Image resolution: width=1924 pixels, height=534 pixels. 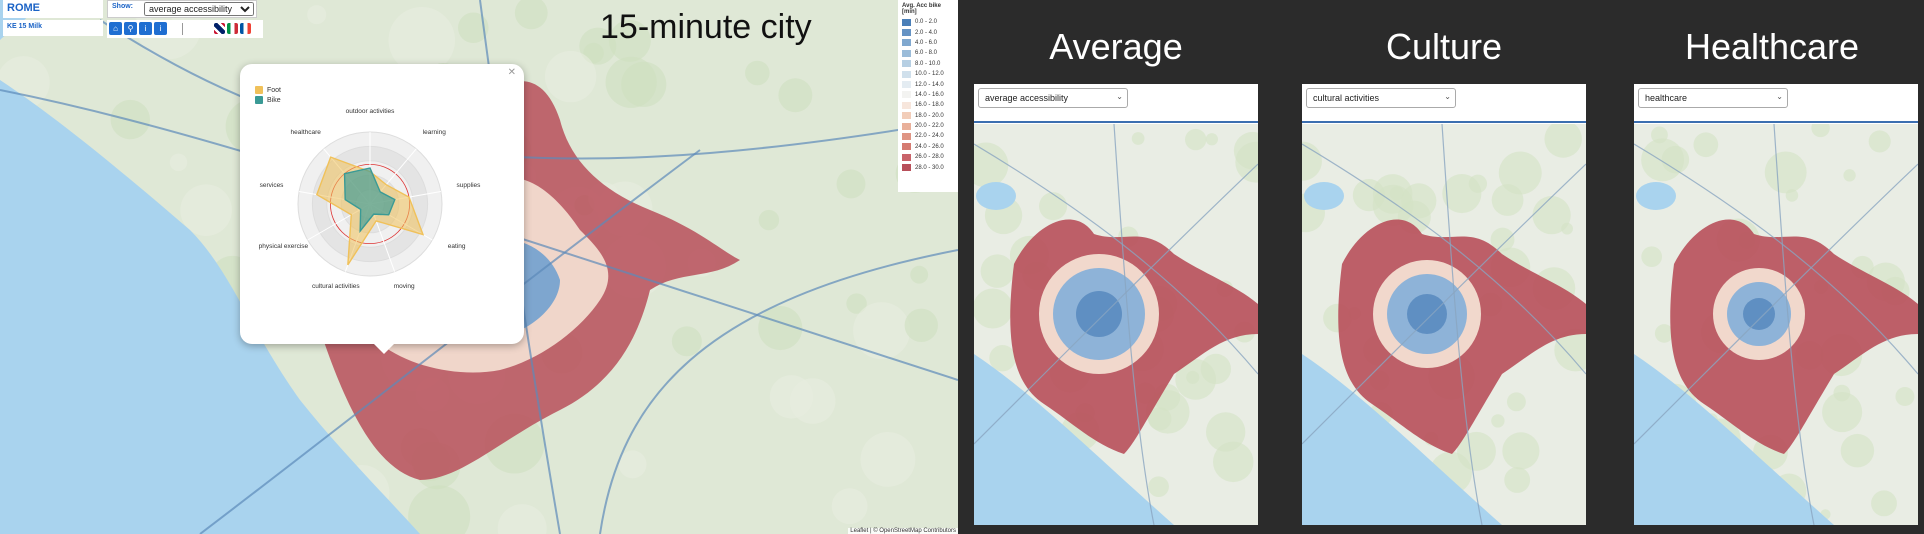 I want to click on radar-axis-label: moving, so click(x=404, y=286).